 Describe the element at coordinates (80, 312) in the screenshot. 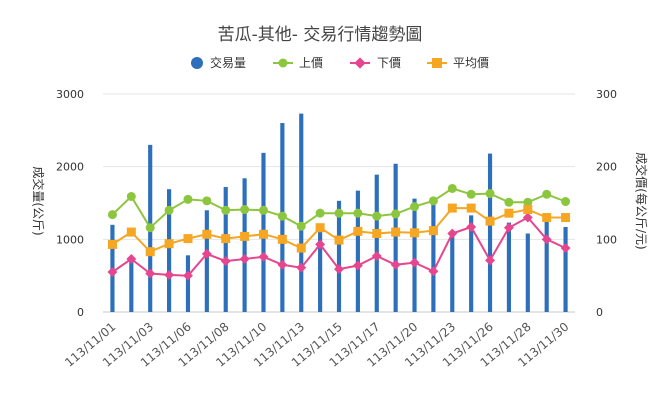

I see `y-left-tick-label: 0` at that location.